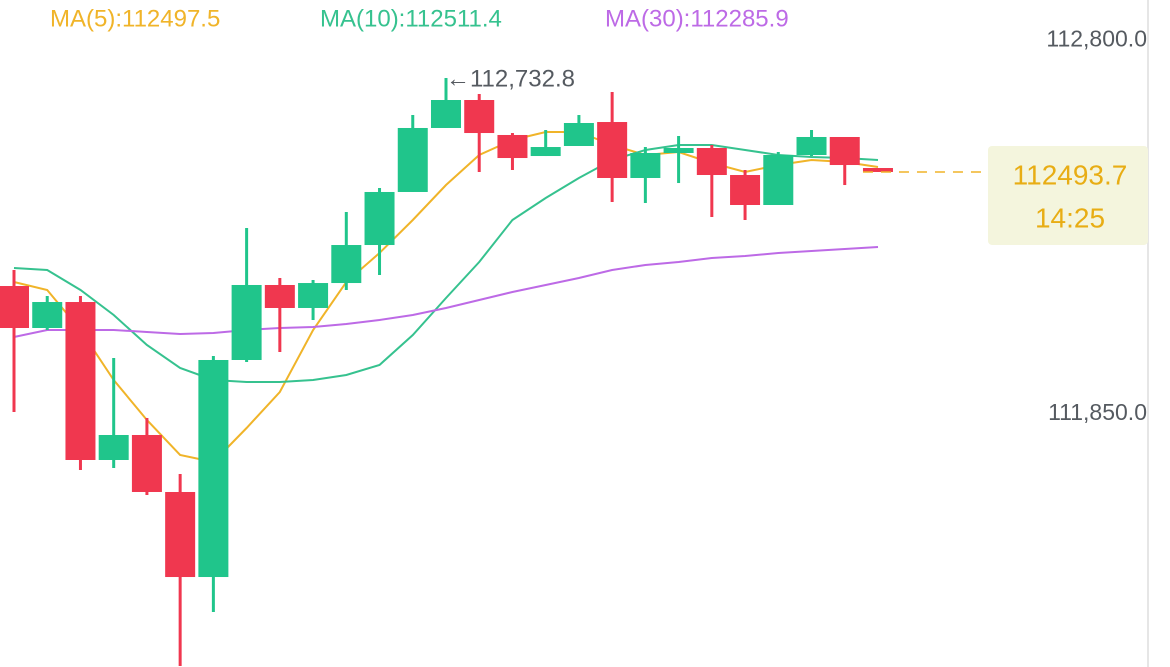 This screenshot has height=667, width=1170. I want to click on y-tick-label: 112,800.0, so click(1096, 39).